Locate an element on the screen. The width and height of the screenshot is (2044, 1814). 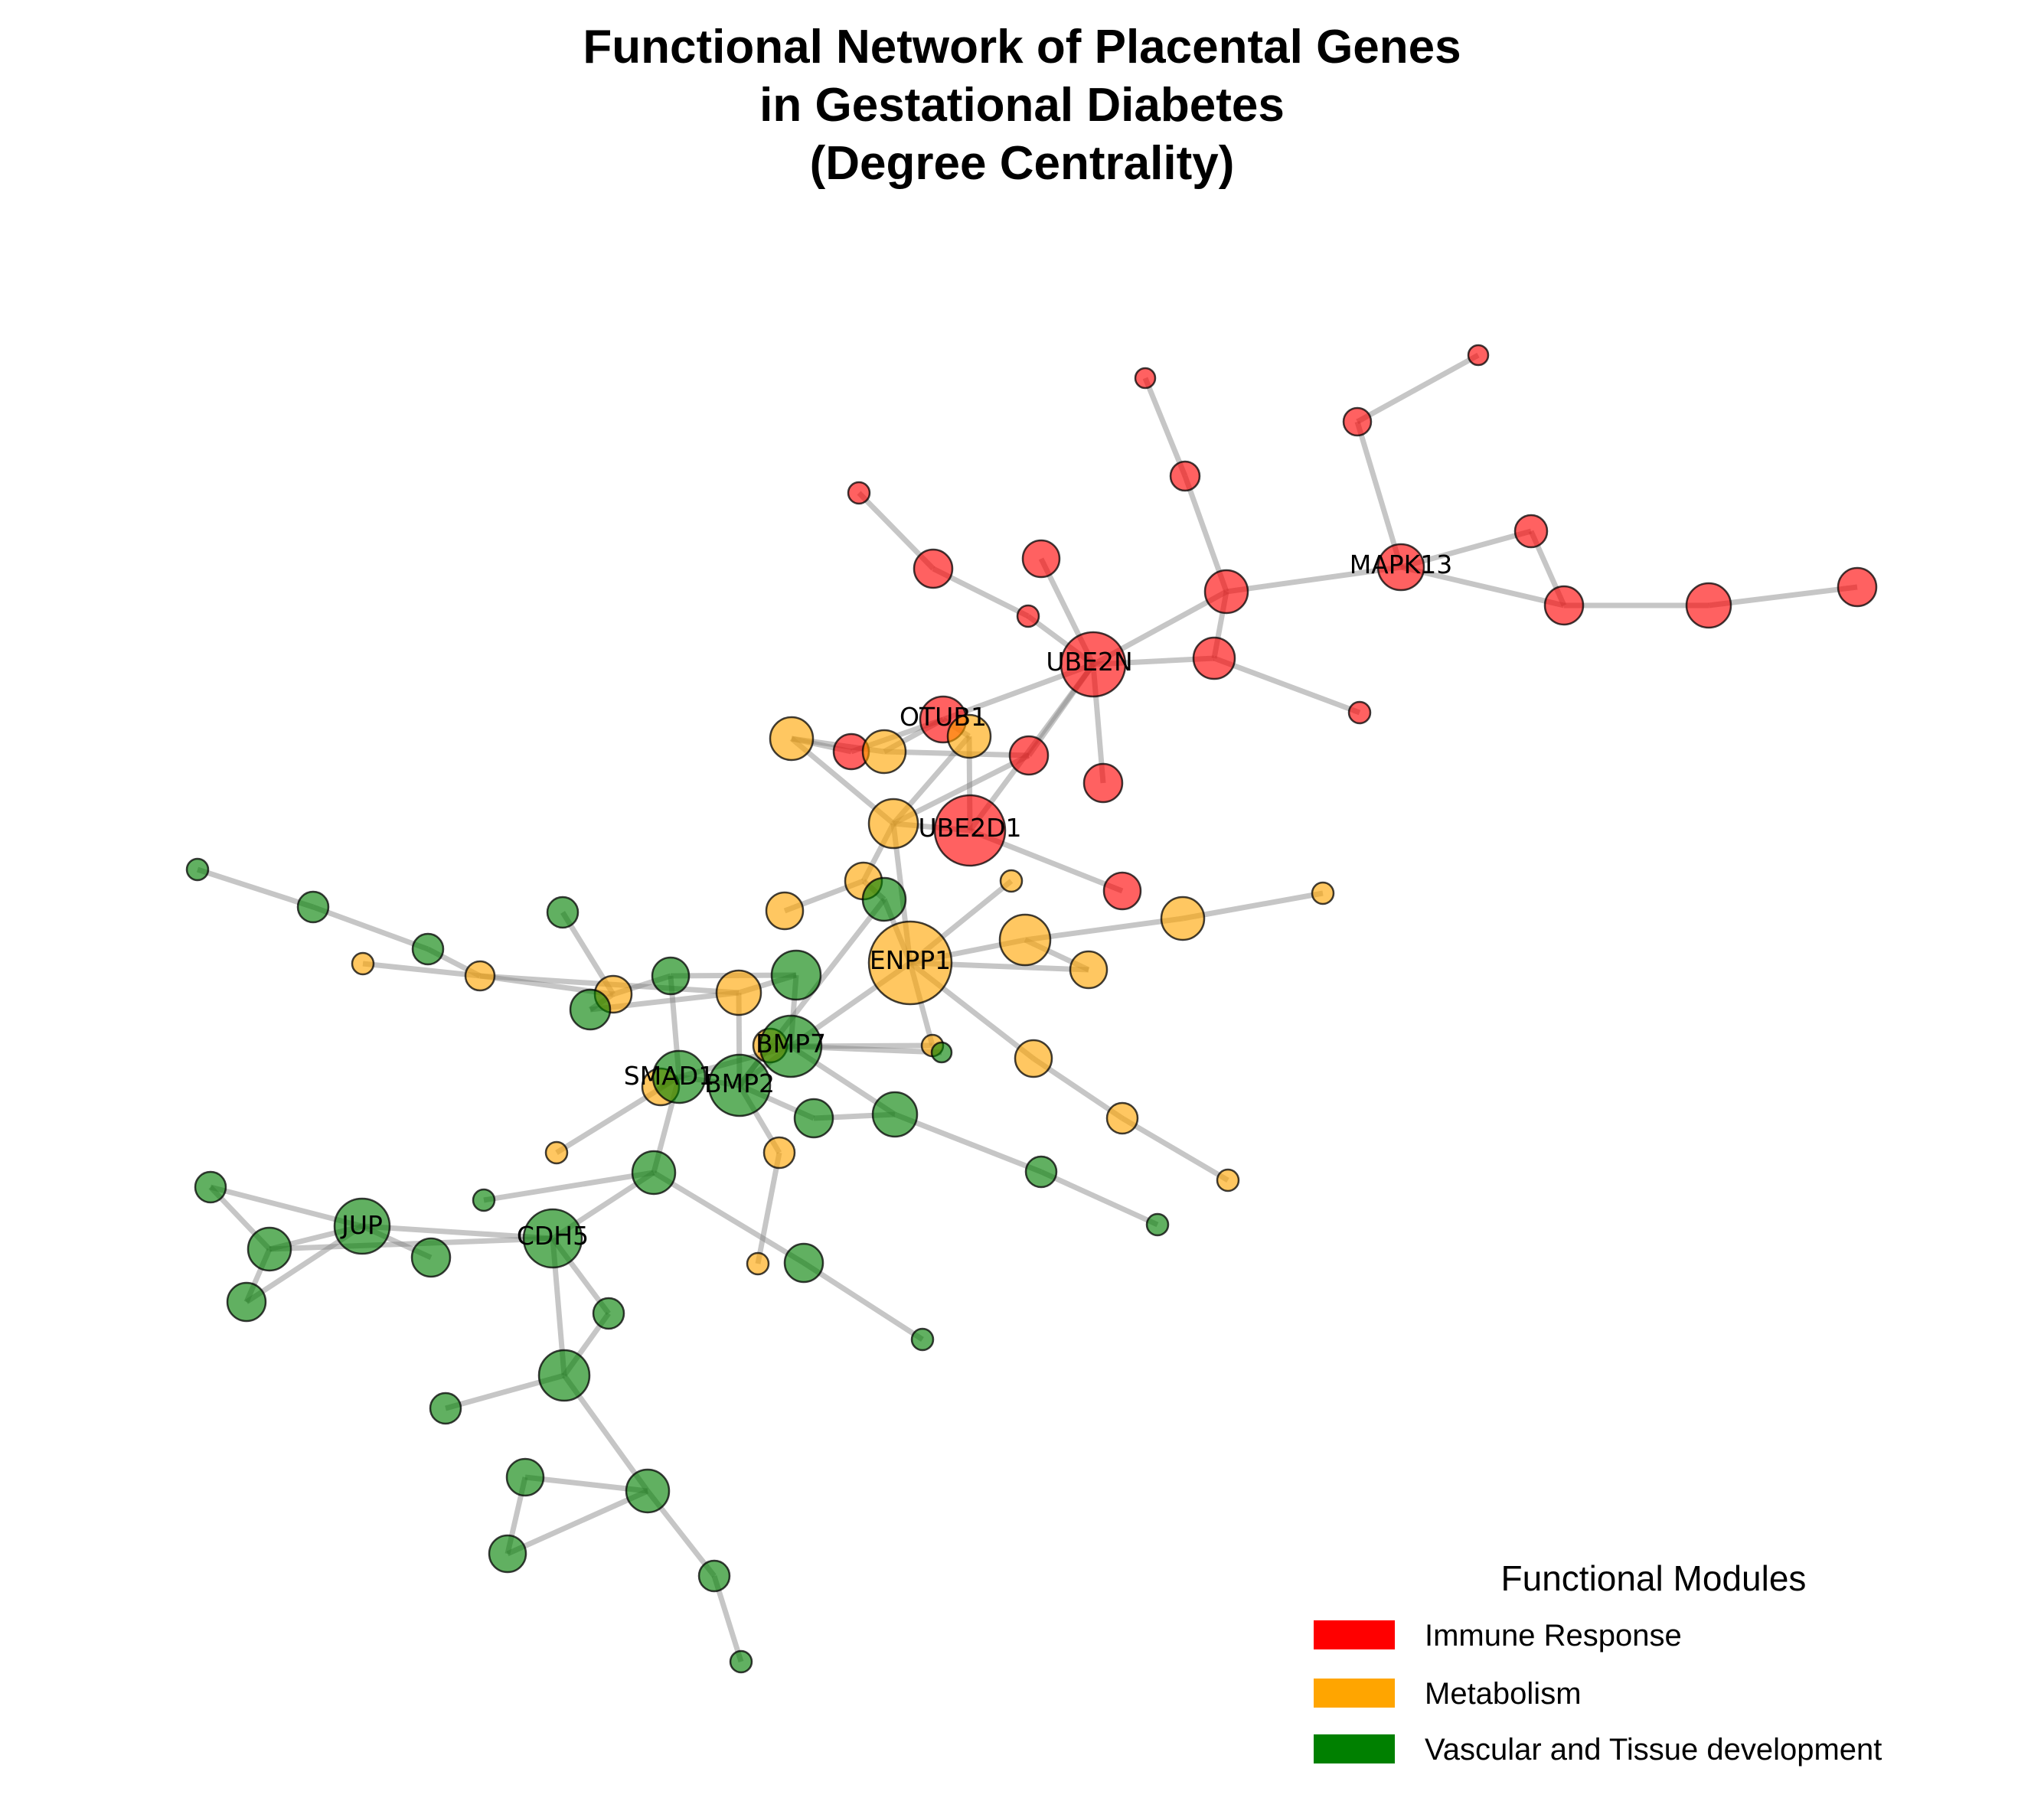
legend-swatch-vascular is located at coordinates (1354, 1748).